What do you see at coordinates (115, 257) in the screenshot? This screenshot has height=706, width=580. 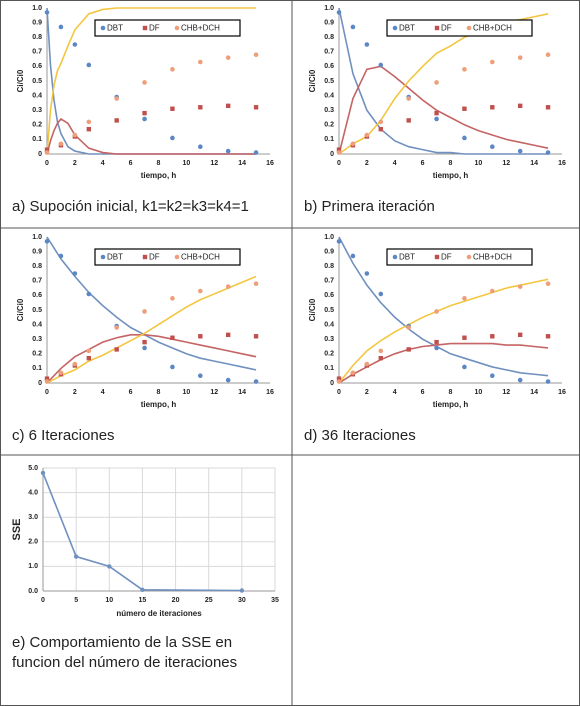 I see `legend-label: DBT` at bounding box center [115, 257].